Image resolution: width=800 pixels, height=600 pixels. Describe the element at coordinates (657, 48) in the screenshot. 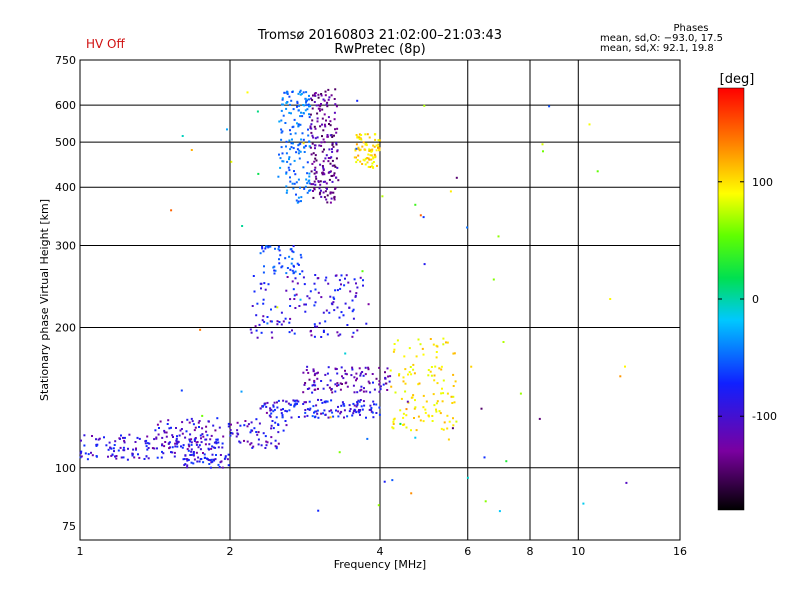

I see `phase-stats-x: mean, sd,X: 92.1, 19.8` at that location.